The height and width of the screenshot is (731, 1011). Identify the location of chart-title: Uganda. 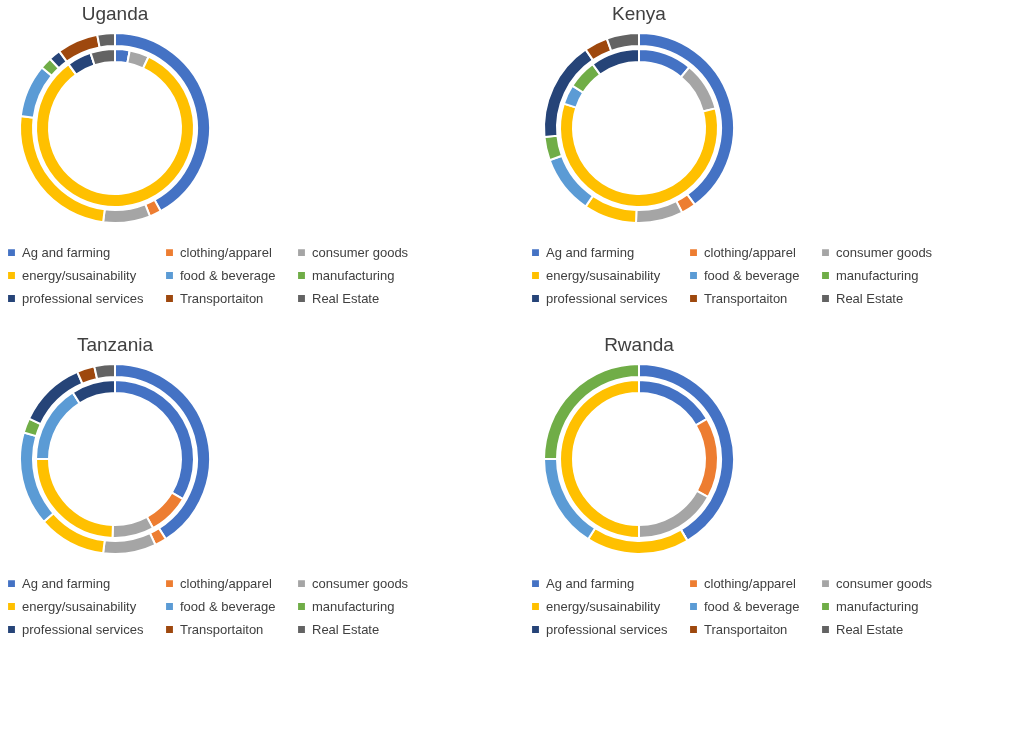
(115, 13).